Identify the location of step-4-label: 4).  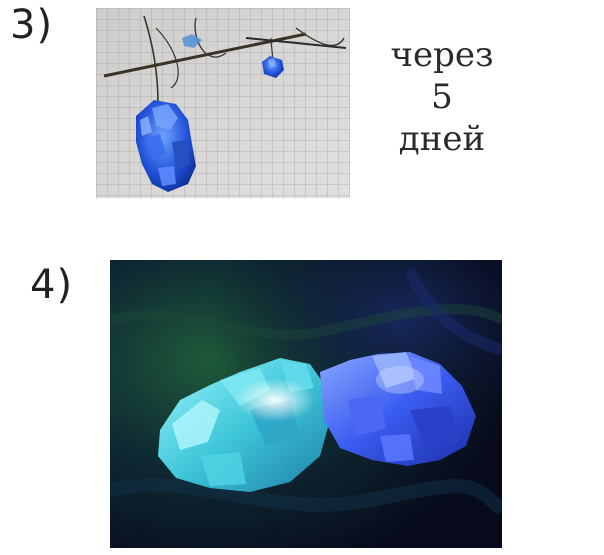
(52, 285).